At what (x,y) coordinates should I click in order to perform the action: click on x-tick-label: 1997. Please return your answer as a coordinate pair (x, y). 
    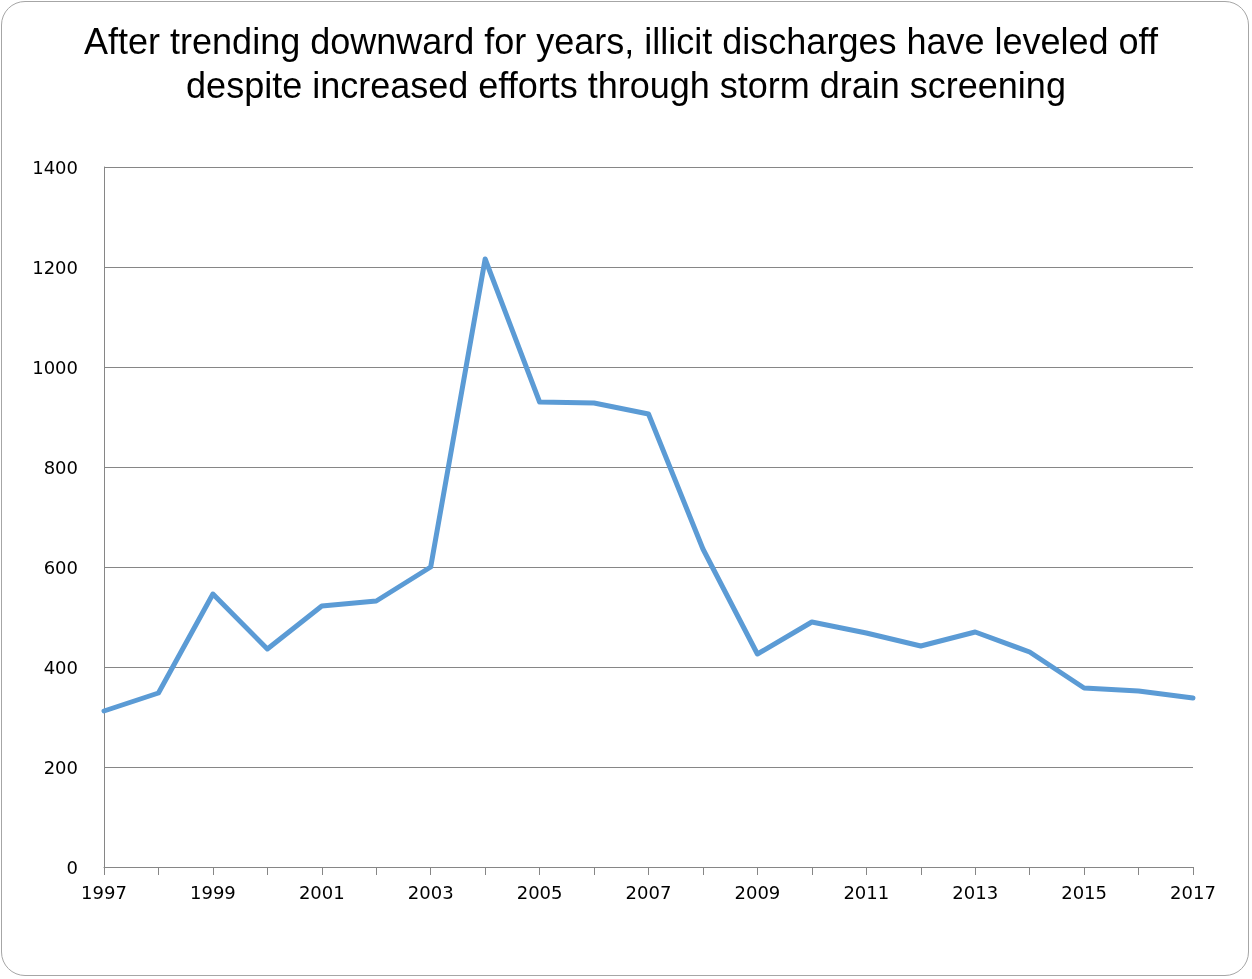
    Looking at the image, I should click on (104, 892).